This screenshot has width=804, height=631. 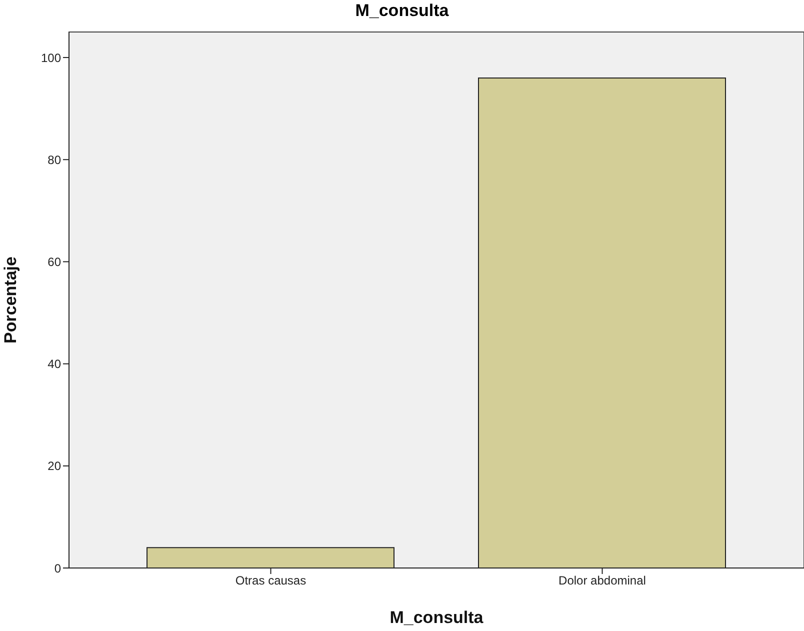 What do you see at coordinates (10, 300) in the screenshot?
I see `y-axis-title: Porcentaje` at bounding box center [10, 300].